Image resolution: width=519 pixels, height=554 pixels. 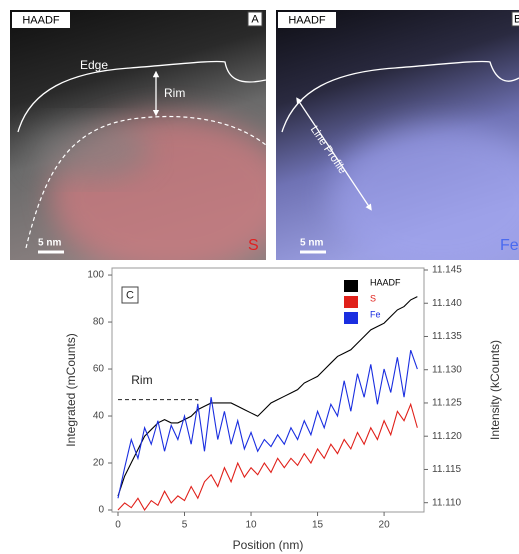 I want to click on element-label: Fe, so click(x=509, y=245).